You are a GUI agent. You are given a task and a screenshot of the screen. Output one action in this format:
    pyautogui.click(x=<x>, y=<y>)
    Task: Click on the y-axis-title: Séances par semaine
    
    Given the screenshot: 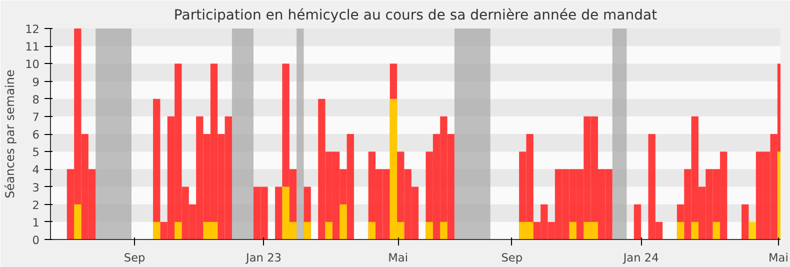 What is the action you would take?
    pyautogui.click(x=10, y=134)
    